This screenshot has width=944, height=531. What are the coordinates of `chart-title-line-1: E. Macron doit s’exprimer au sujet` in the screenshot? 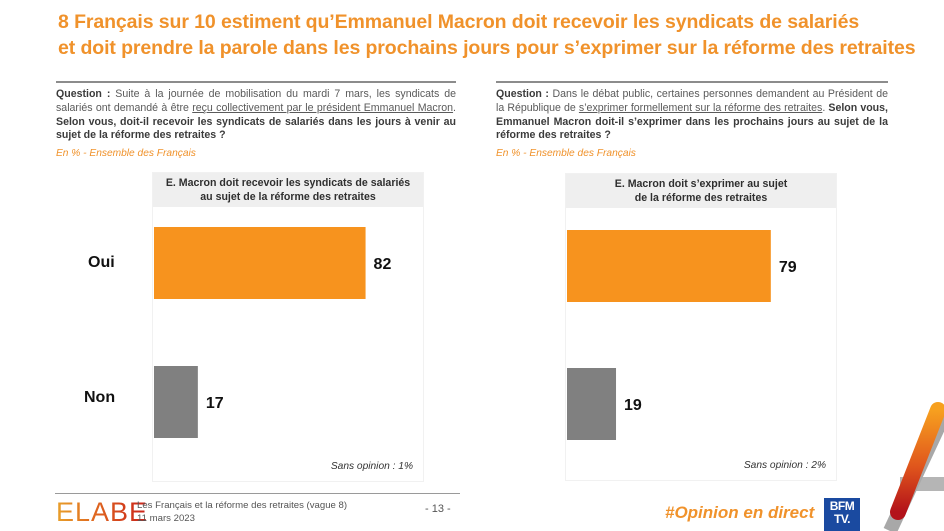 It's located at (701, 184).